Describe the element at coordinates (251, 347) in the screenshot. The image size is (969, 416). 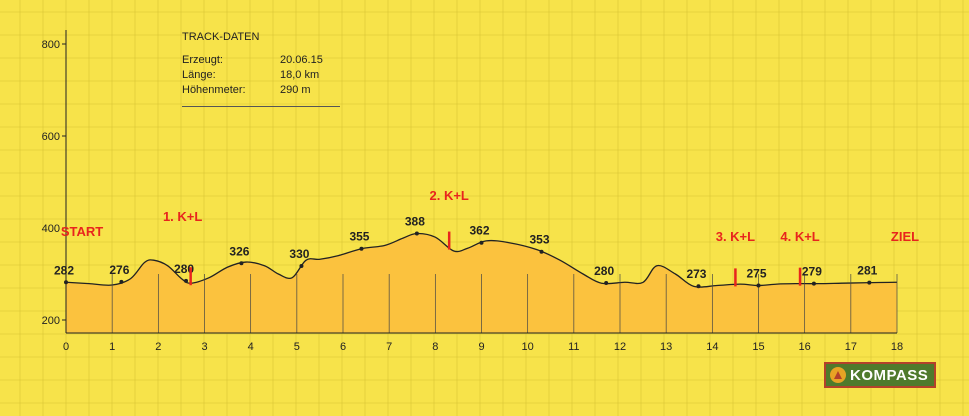
I see `x-tick-label: 4` at that location.